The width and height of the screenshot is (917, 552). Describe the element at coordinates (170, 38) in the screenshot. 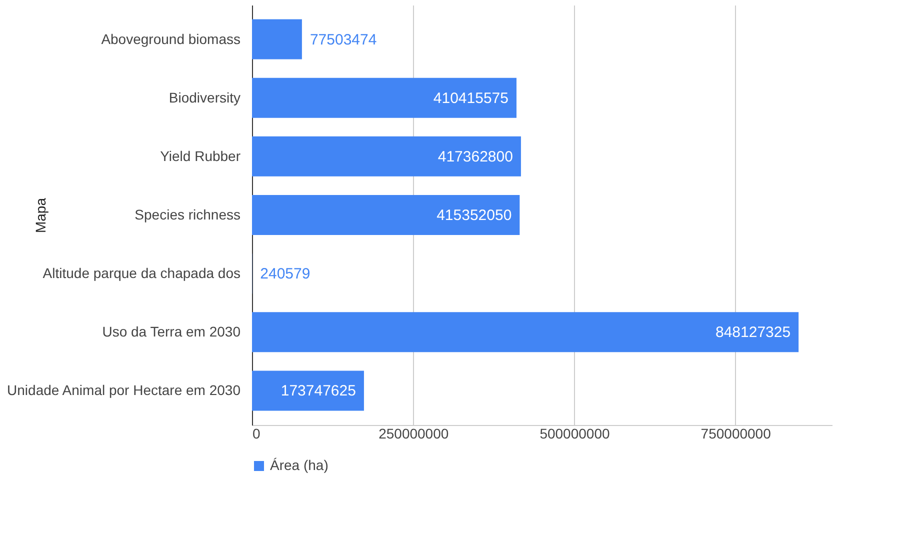

I see `y-tick-label: Aboveground biomass` at that location.